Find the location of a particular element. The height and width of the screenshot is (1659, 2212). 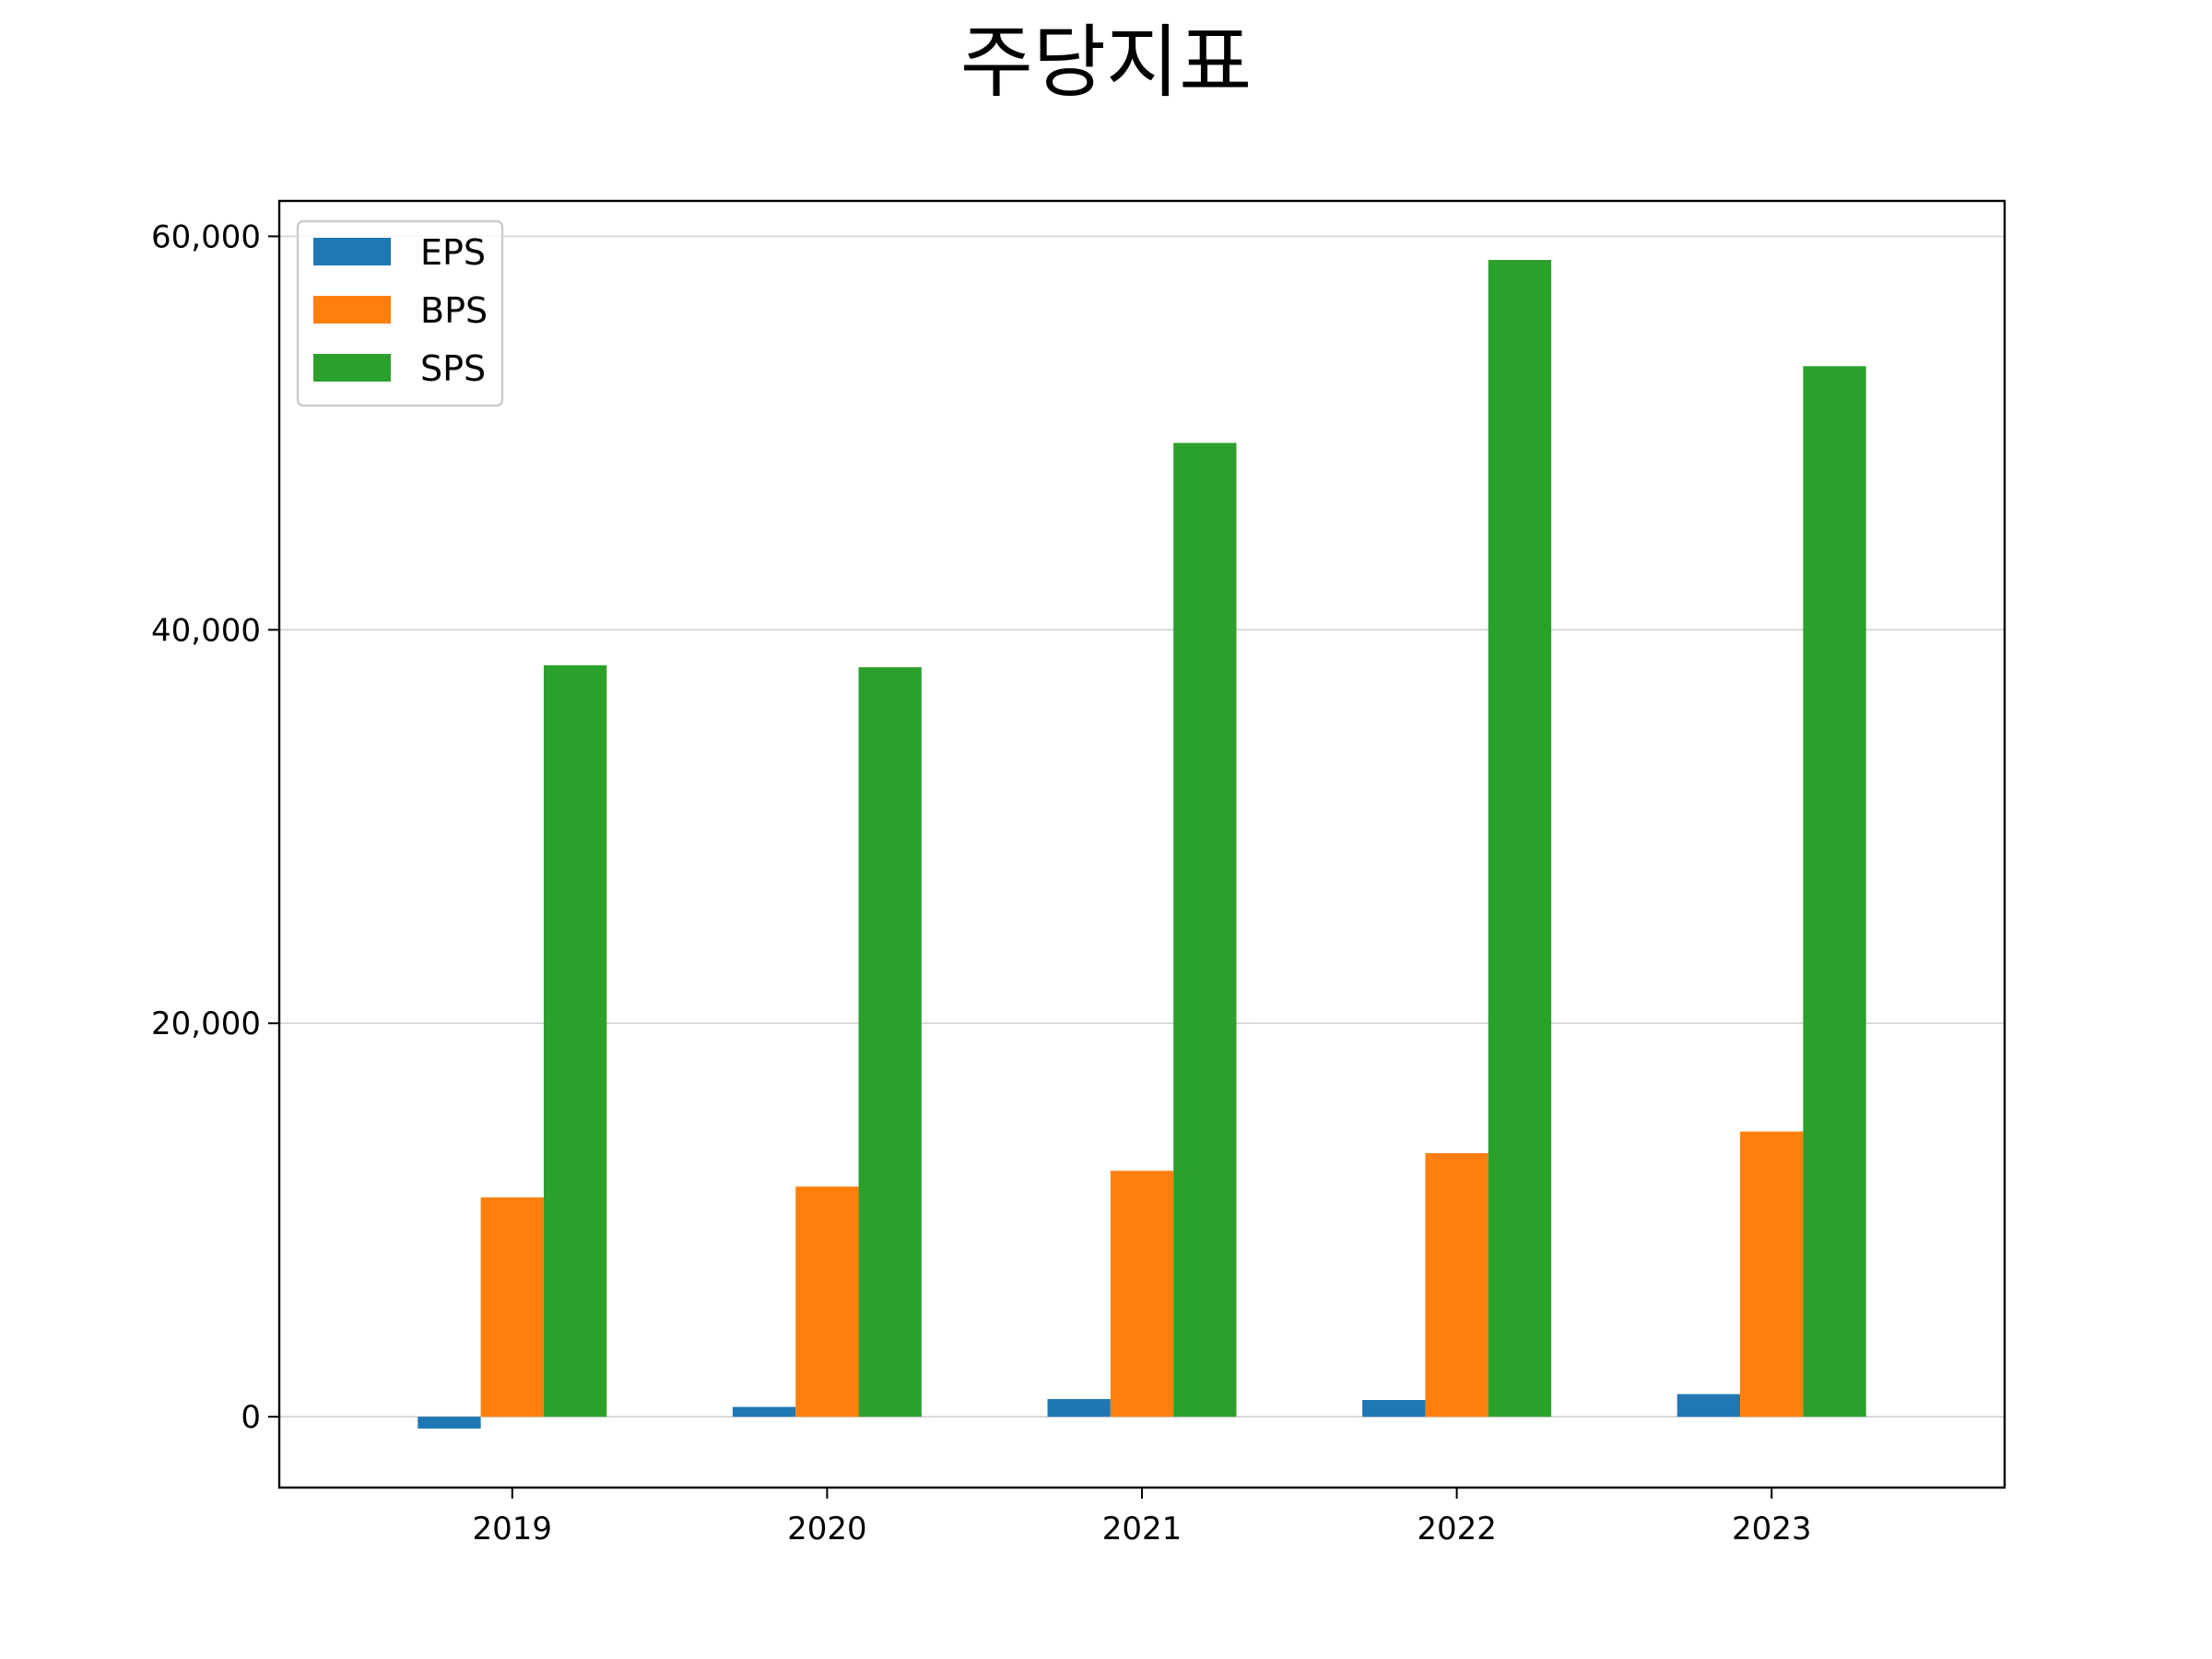

bar-eps-2021 is located at coordinates (1079, 1408).